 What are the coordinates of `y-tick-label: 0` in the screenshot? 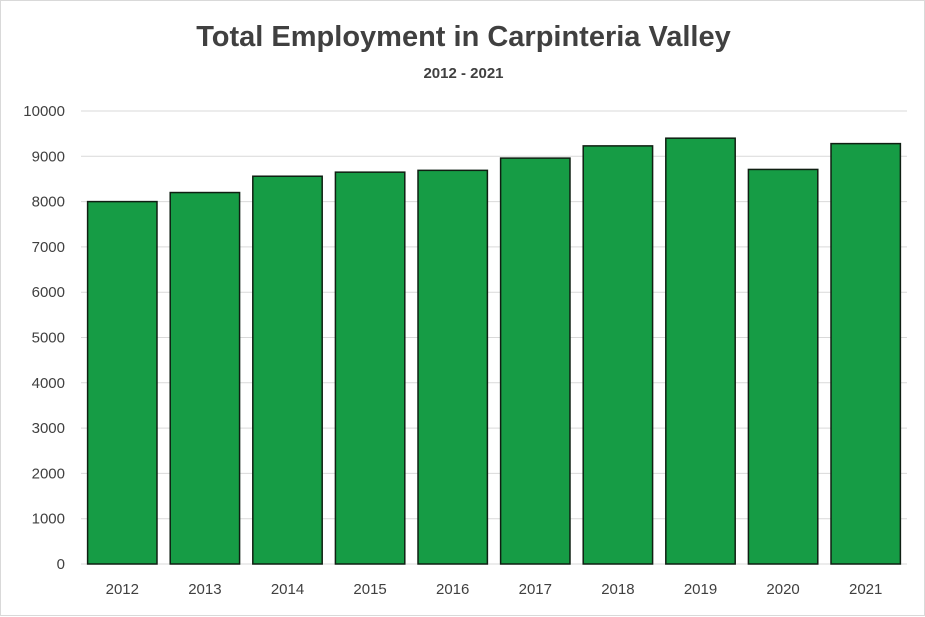 It's located at (61, 564).